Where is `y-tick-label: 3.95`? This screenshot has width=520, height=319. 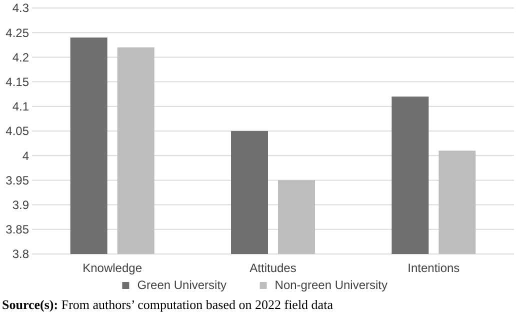
y-tick-label: 3.95 is located at coordinates (18, 180).